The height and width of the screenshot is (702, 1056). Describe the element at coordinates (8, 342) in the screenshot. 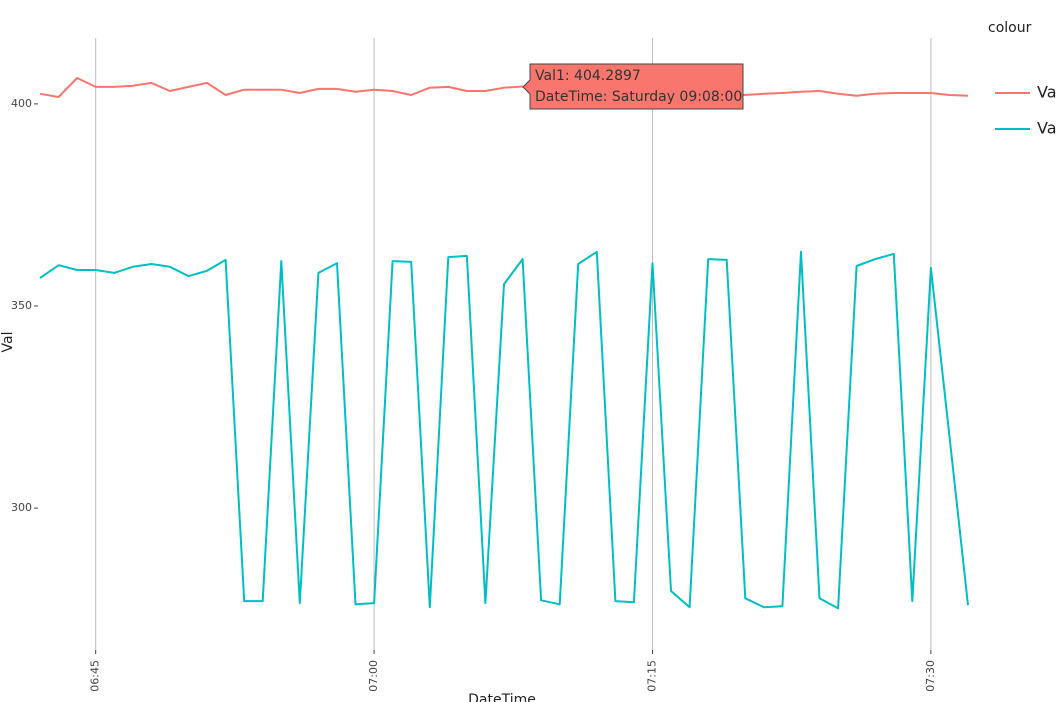

I see `y-axis-title: Val` at that location.